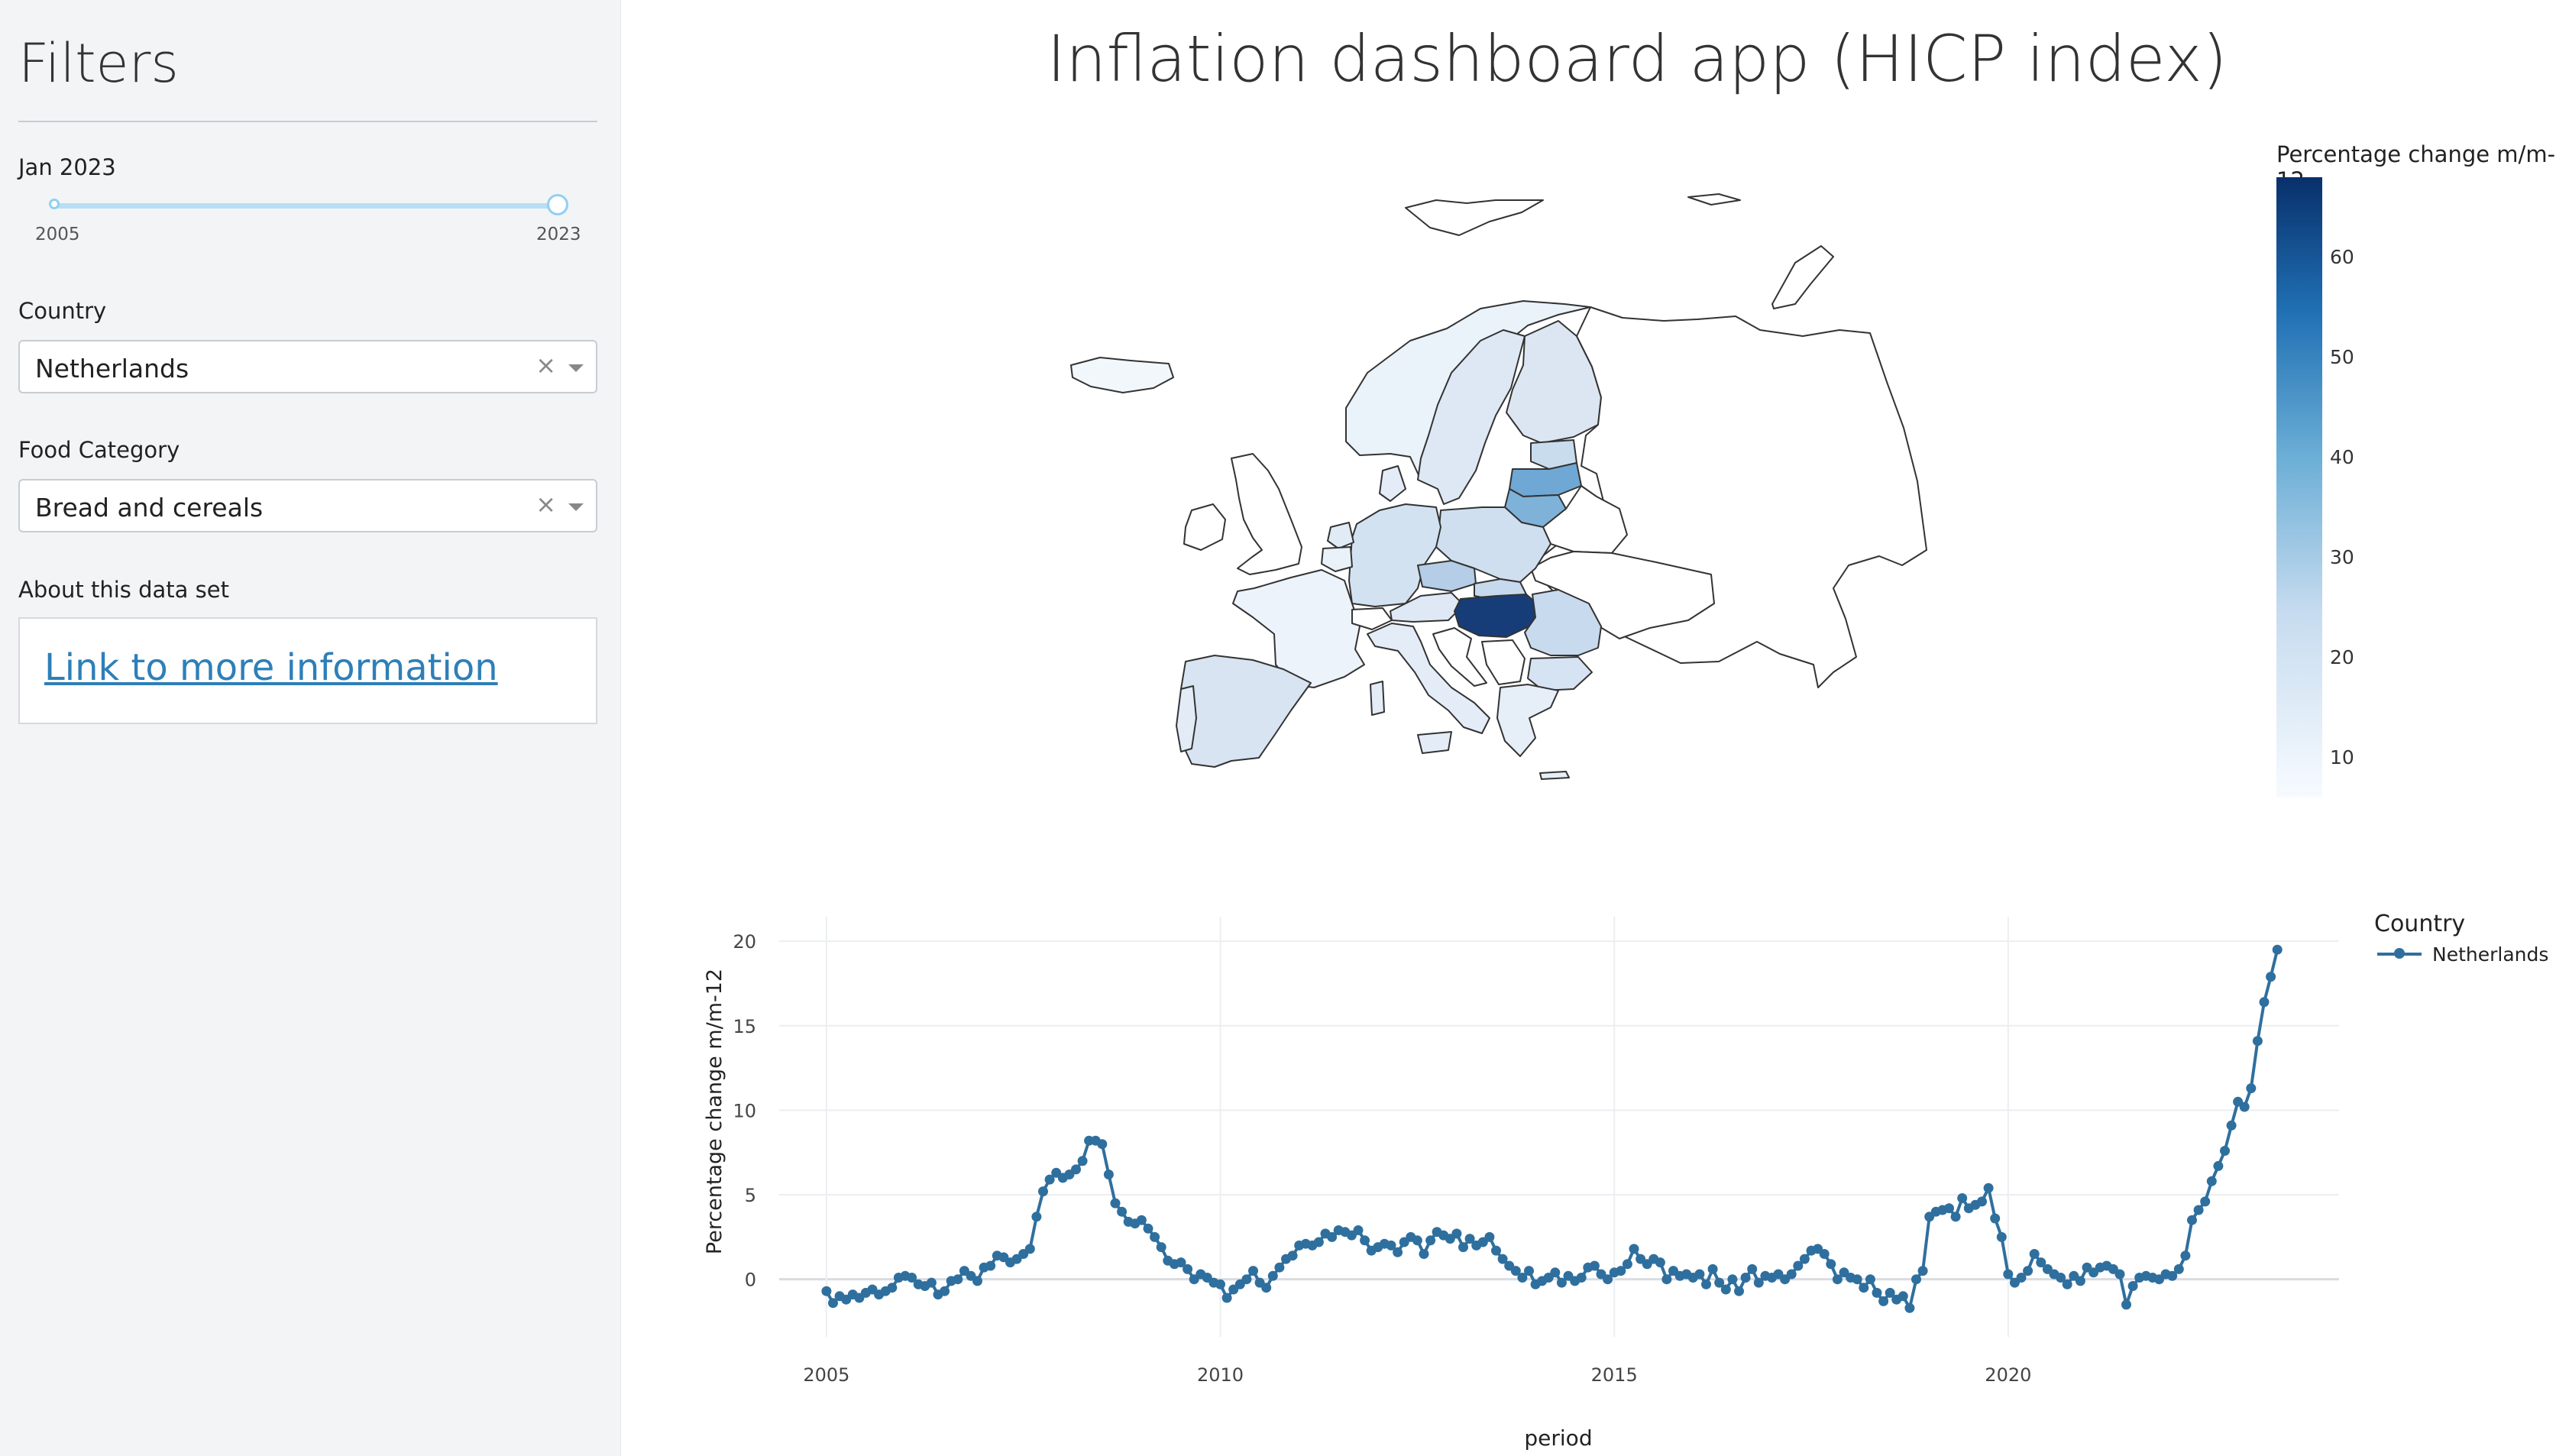 The width and height of the screenshot is (2556, 1456). What do you see at coordinates (557, 204) in the screenshot?
I see `year-slider-max-handle` at bounding box center [557, 204].